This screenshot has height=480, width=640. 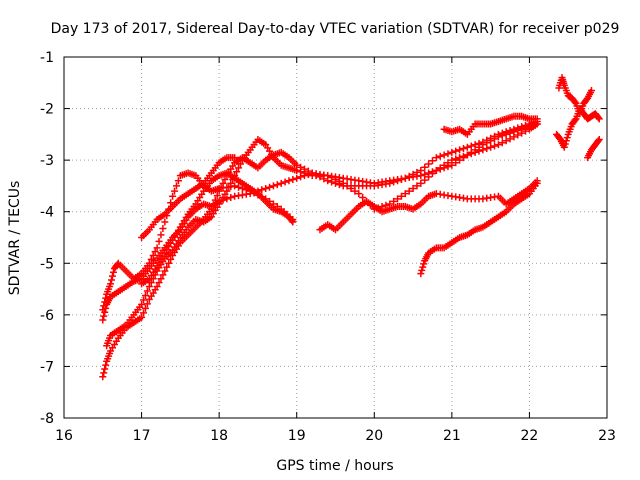 What do you see at coordinates (47, 419) in the screenshot?
I see `y-tick-label: -8` at bounding box center [47, 419].